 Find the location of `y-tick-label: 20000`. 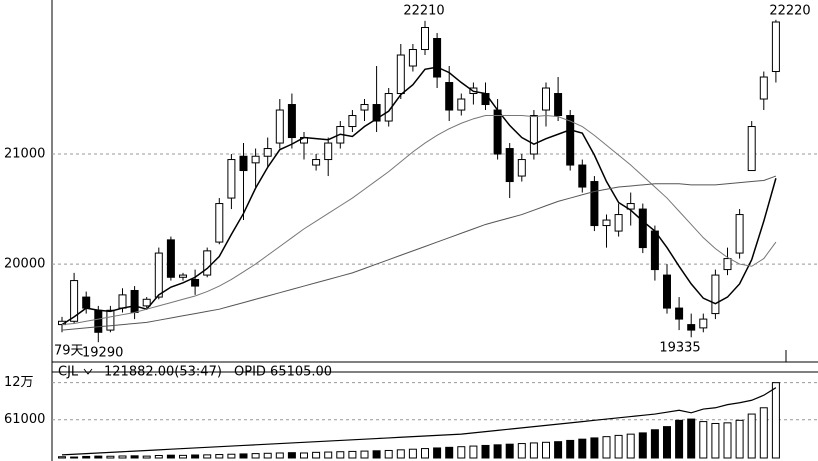

y-tick-label: 20000 is located at coordinates (24, 264).